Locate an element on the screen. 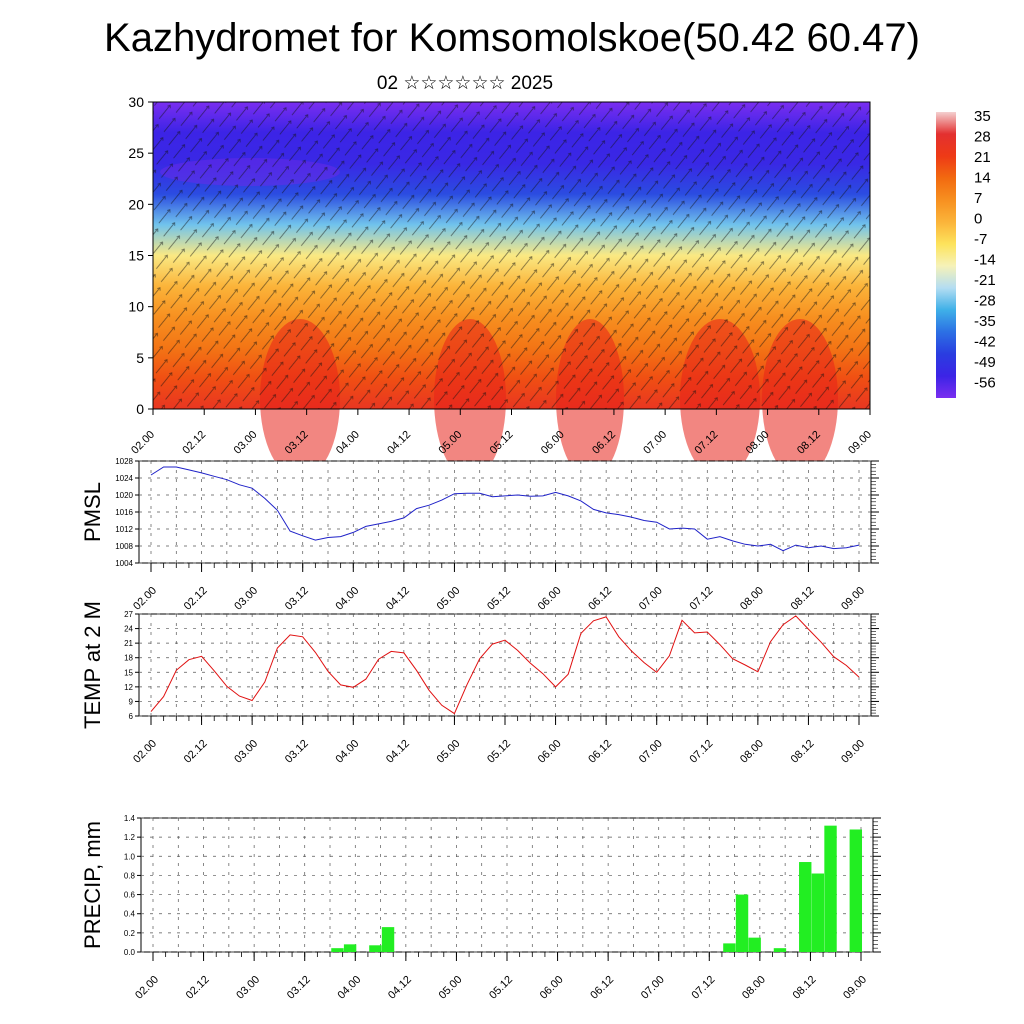  y-axis-title: PMSL is located at coordinates (92, 512).